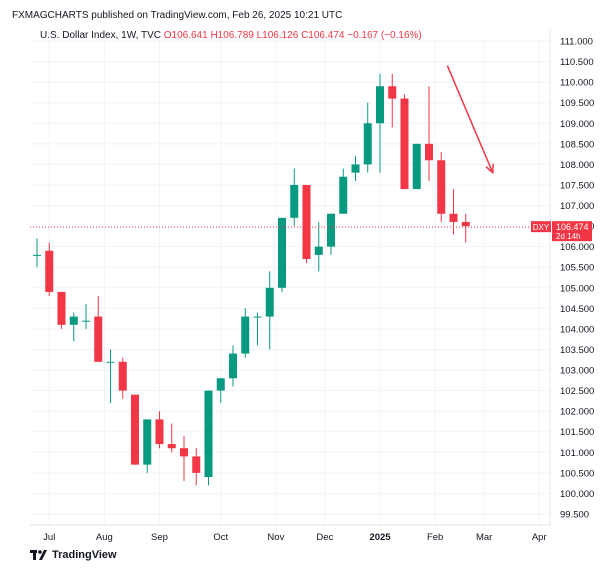  What do you see at coordinates (577, 62) in the screenshot?
I see `y-tick-label: 110.500` at bounding box center [577, 62].